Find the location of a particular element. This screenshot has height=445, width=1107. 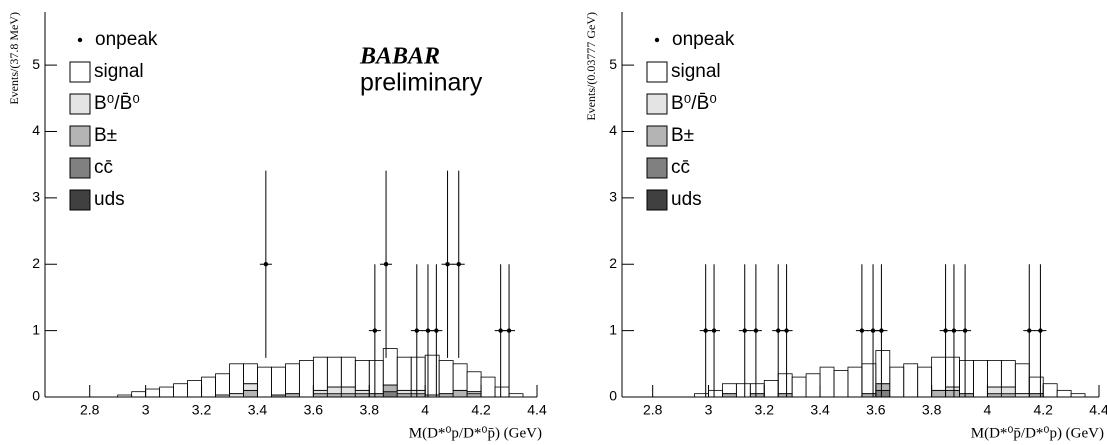

y-tick-label: 3 is located at coordinates (613, 197).